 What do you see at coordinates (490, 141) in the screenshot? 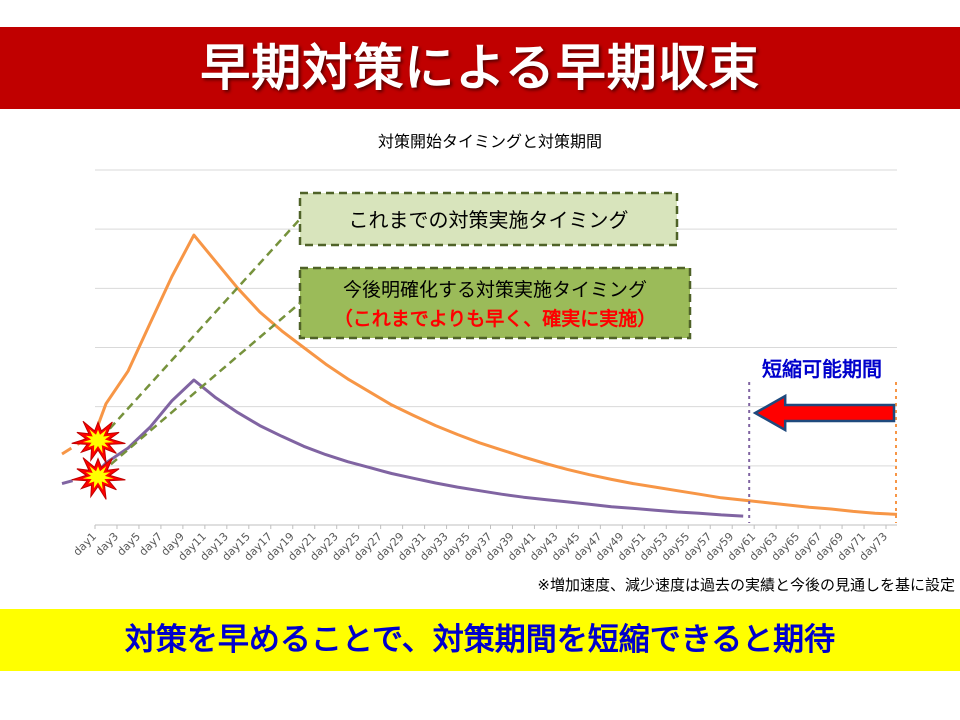
I see `chart-title: 対策開始タイミングと対策期間` at bounding box center [490, 141].